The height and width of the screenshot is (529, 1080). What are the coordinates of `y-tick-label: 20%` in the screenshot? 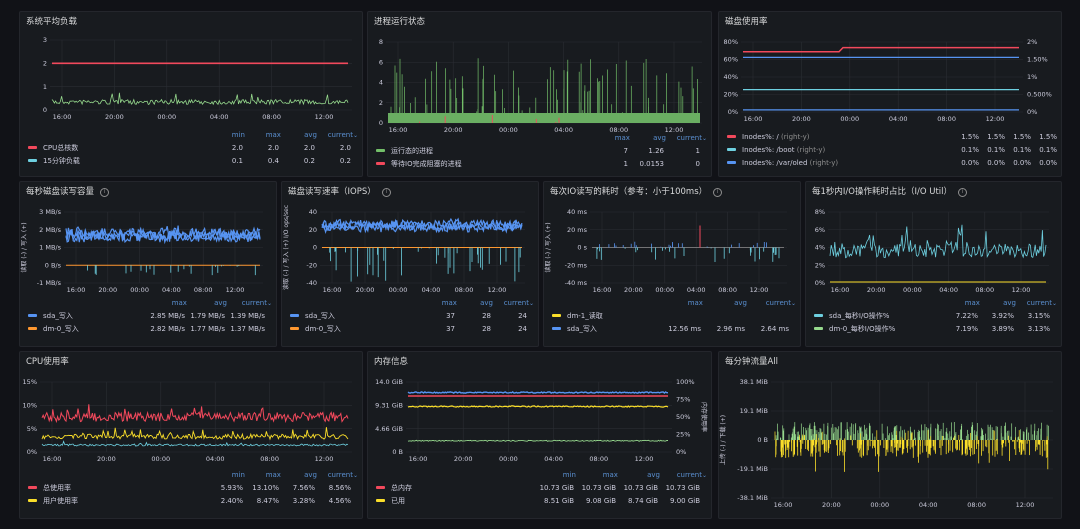 It's located at (731, 95).